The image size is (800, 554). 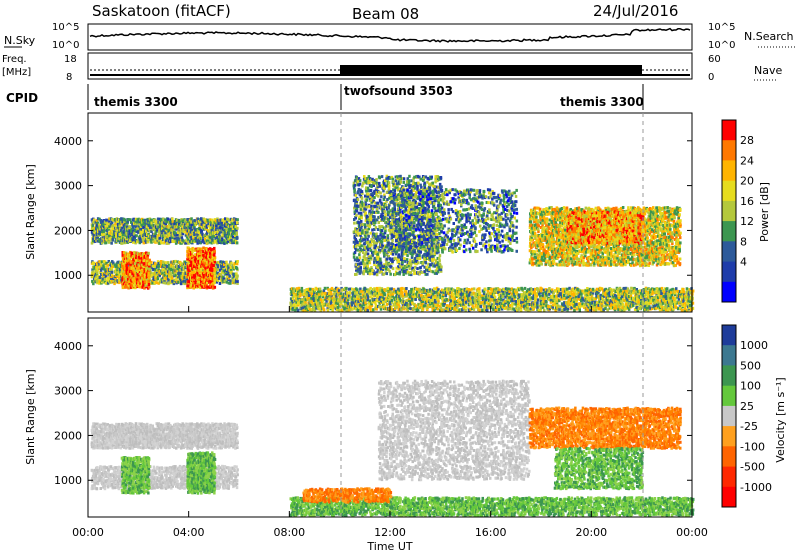 I want to click on nave-tick-bottom: 0, so click(x=711, y=77).